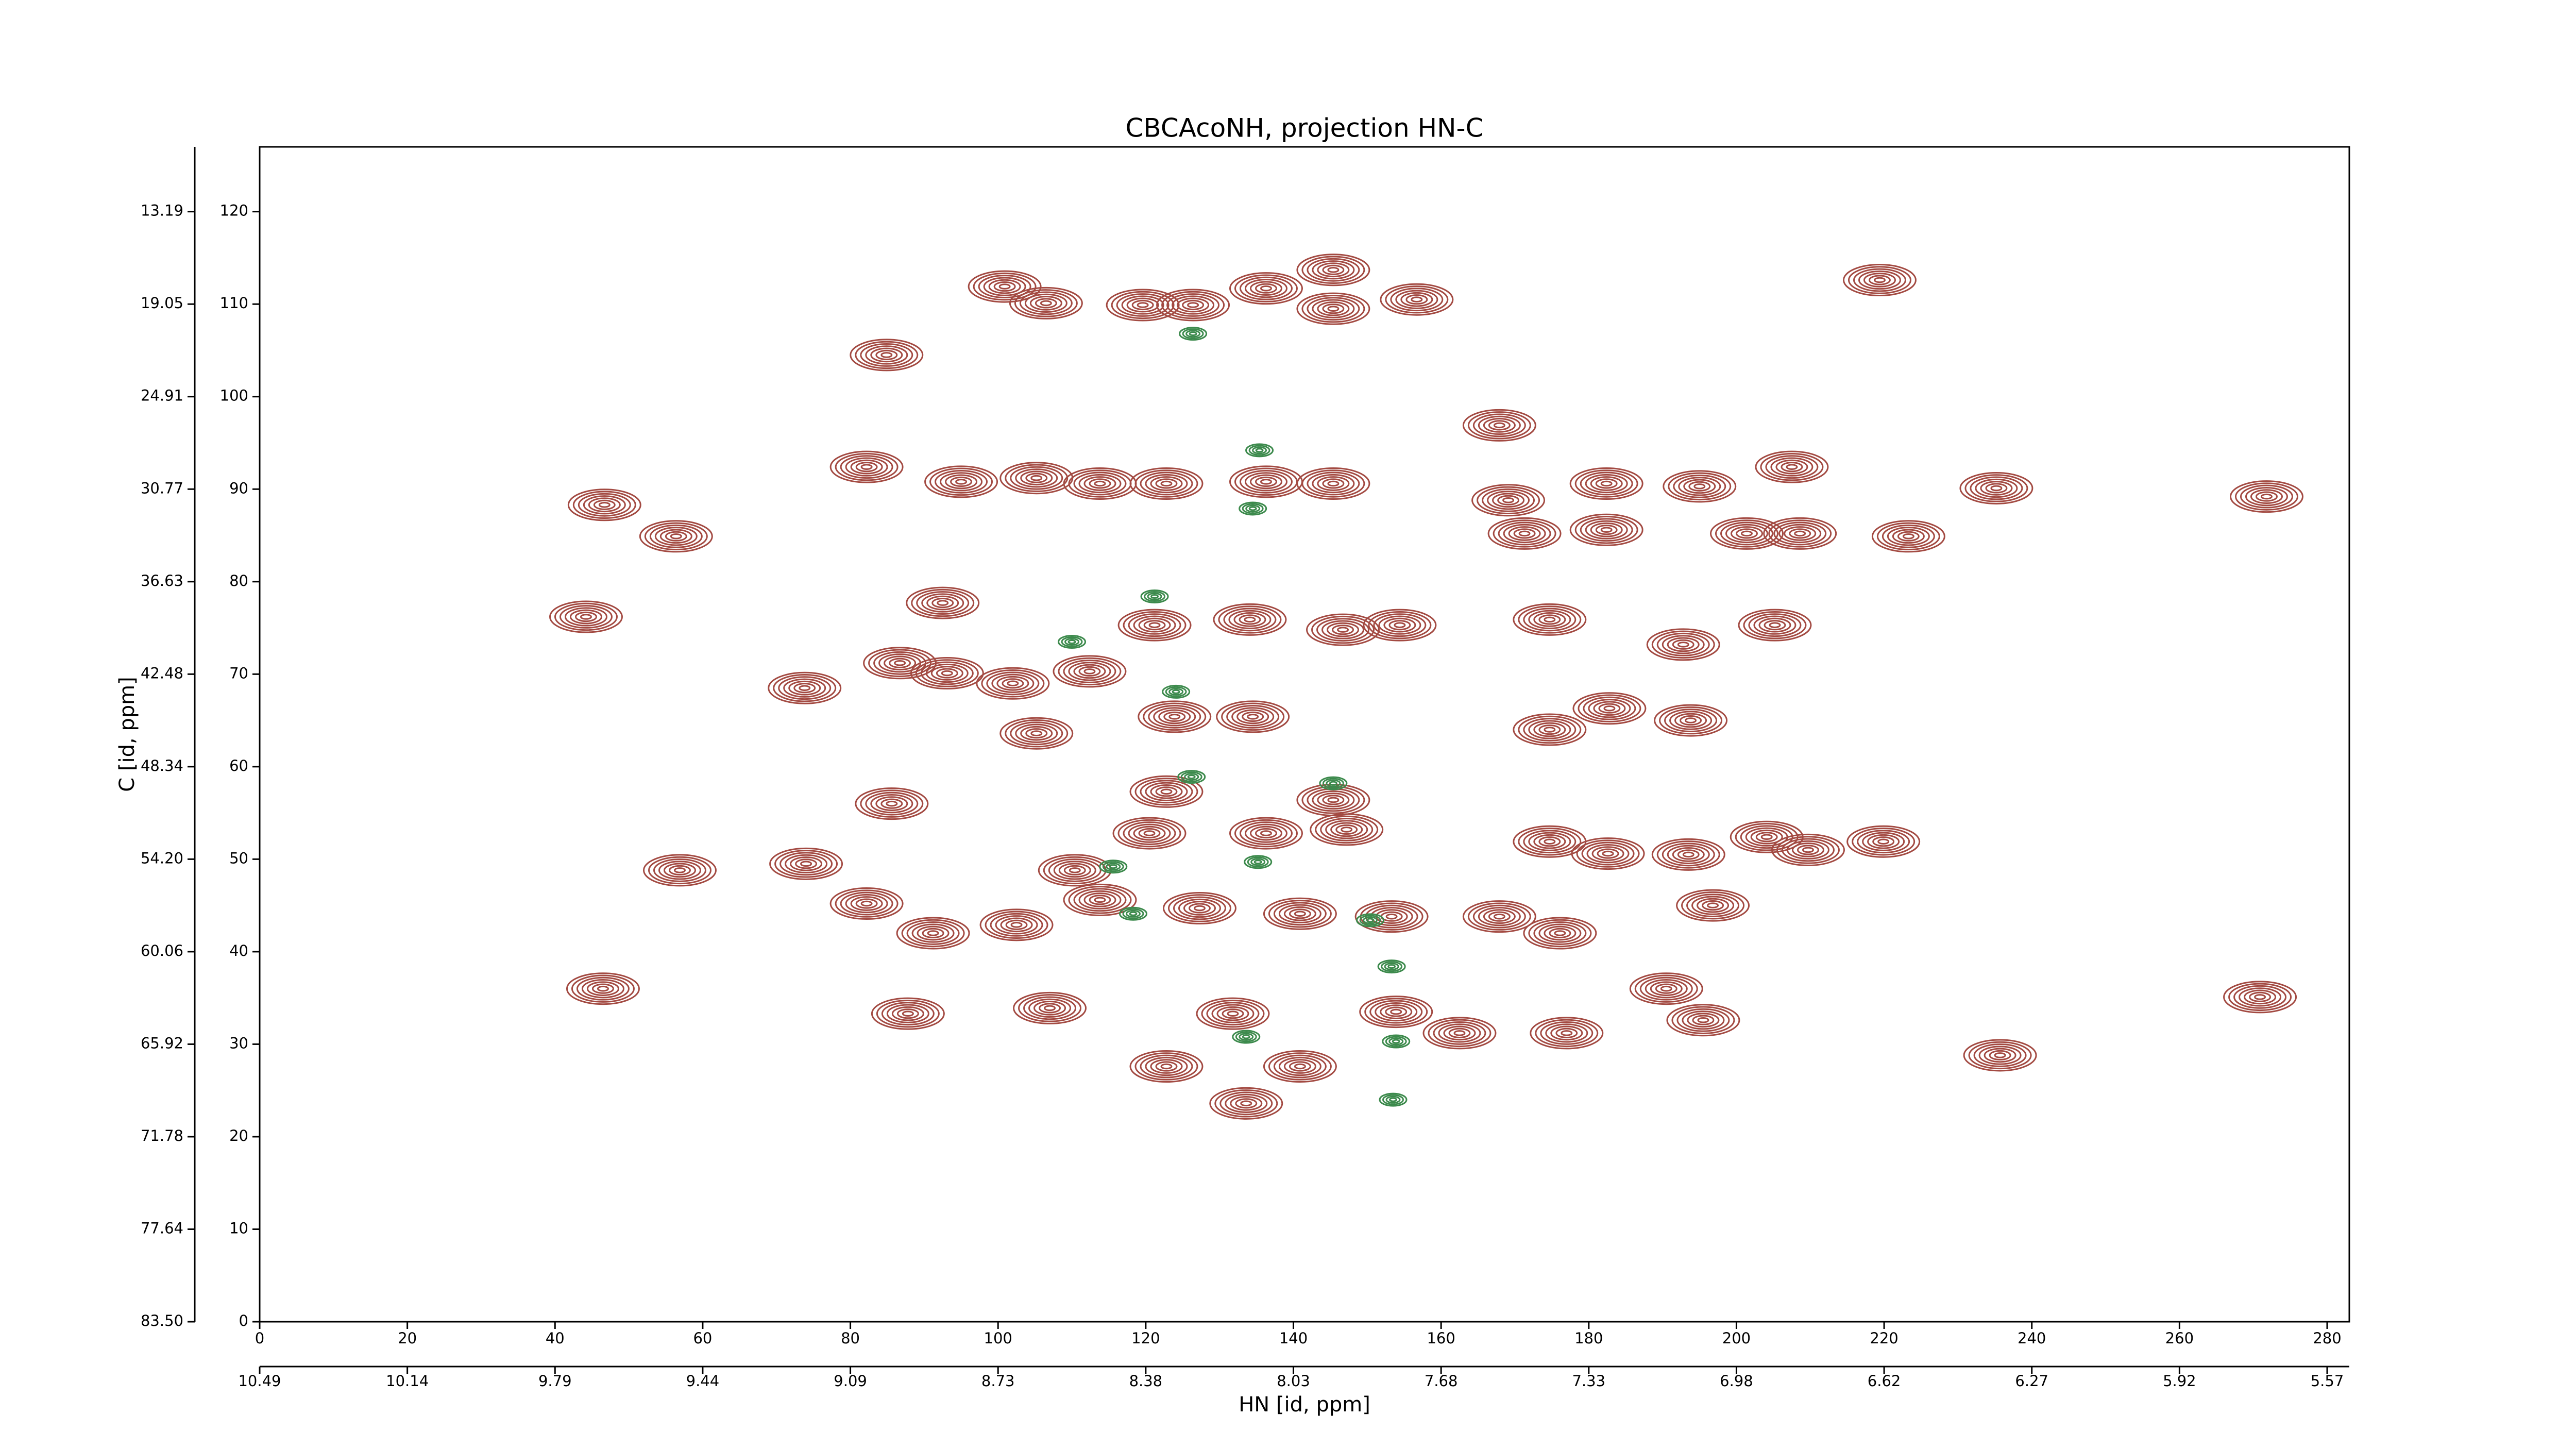 The height and width of the screenshot is (1449, 2576). I want to click on y-tick-label: 50, so click(238, 858).